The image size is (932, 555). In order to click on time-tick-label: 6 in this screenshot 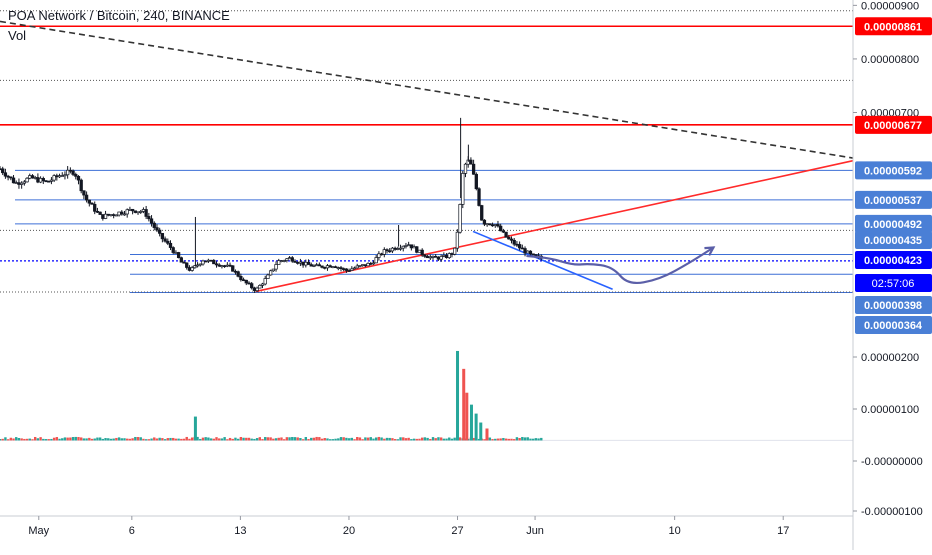, I will do `click(132, 531)`.